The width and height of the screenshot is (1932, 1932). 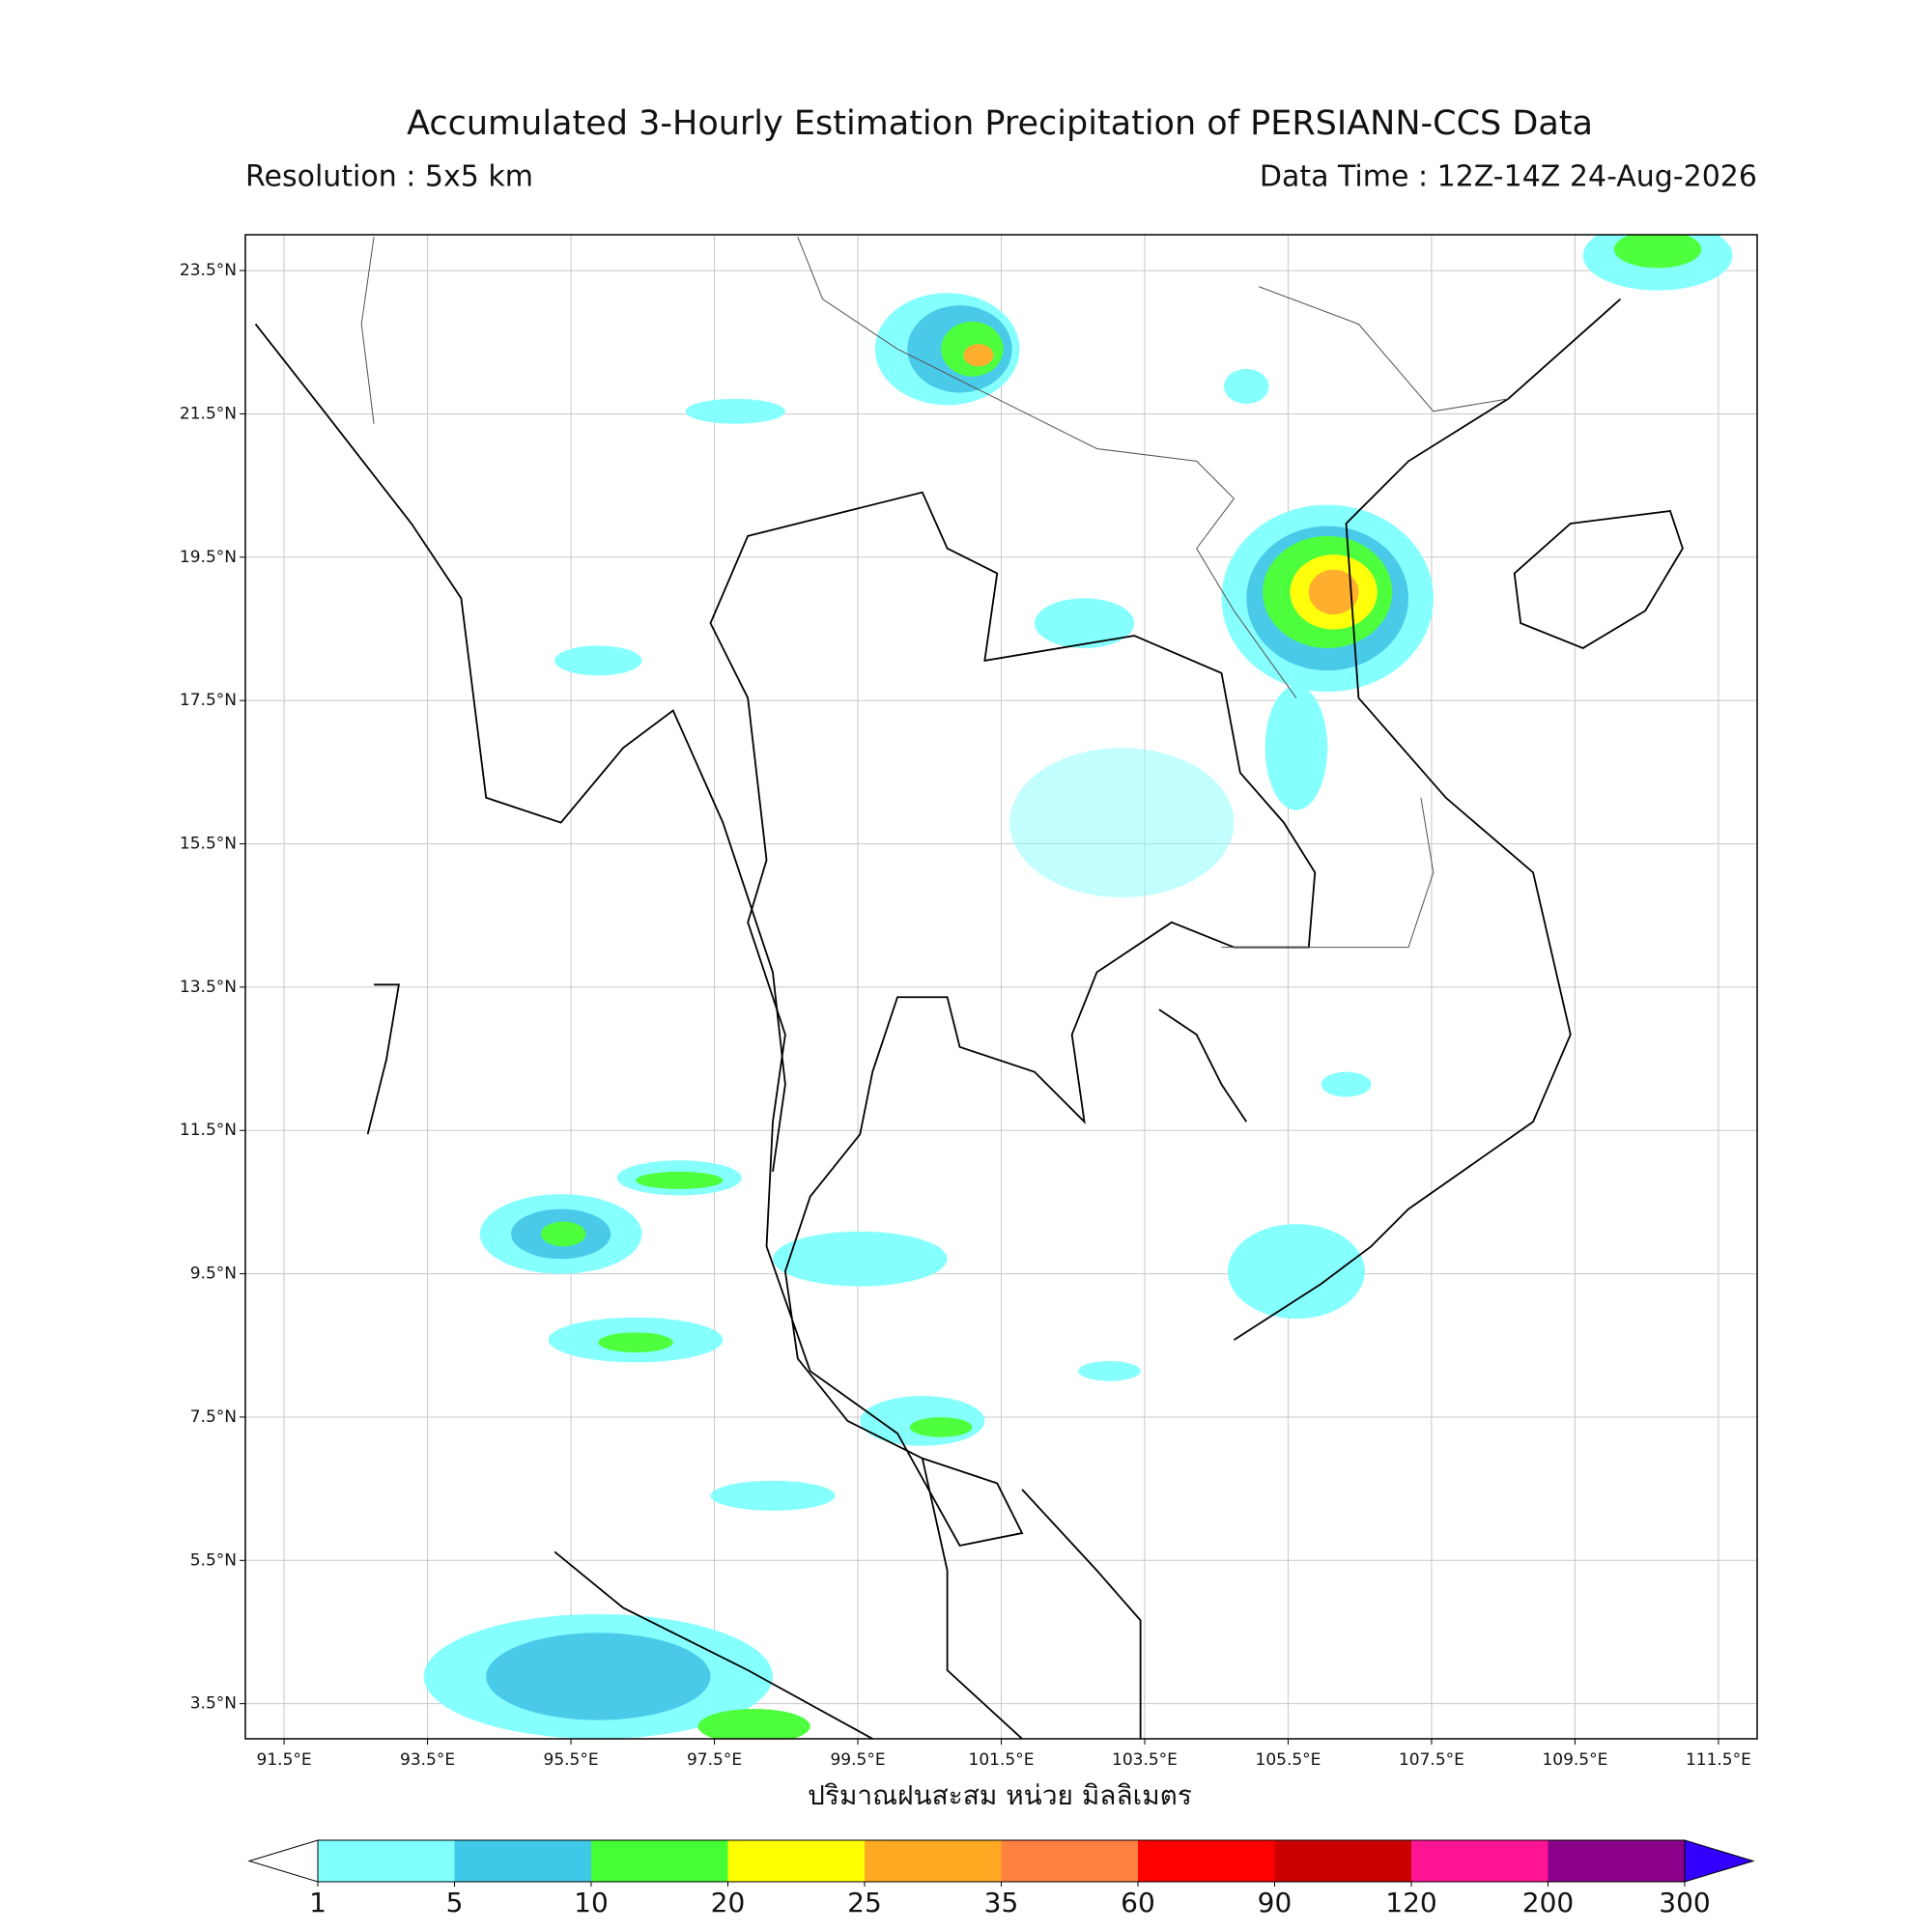 I want to click on colorbar-level-label: 35, so click(x=1002, y=1902).